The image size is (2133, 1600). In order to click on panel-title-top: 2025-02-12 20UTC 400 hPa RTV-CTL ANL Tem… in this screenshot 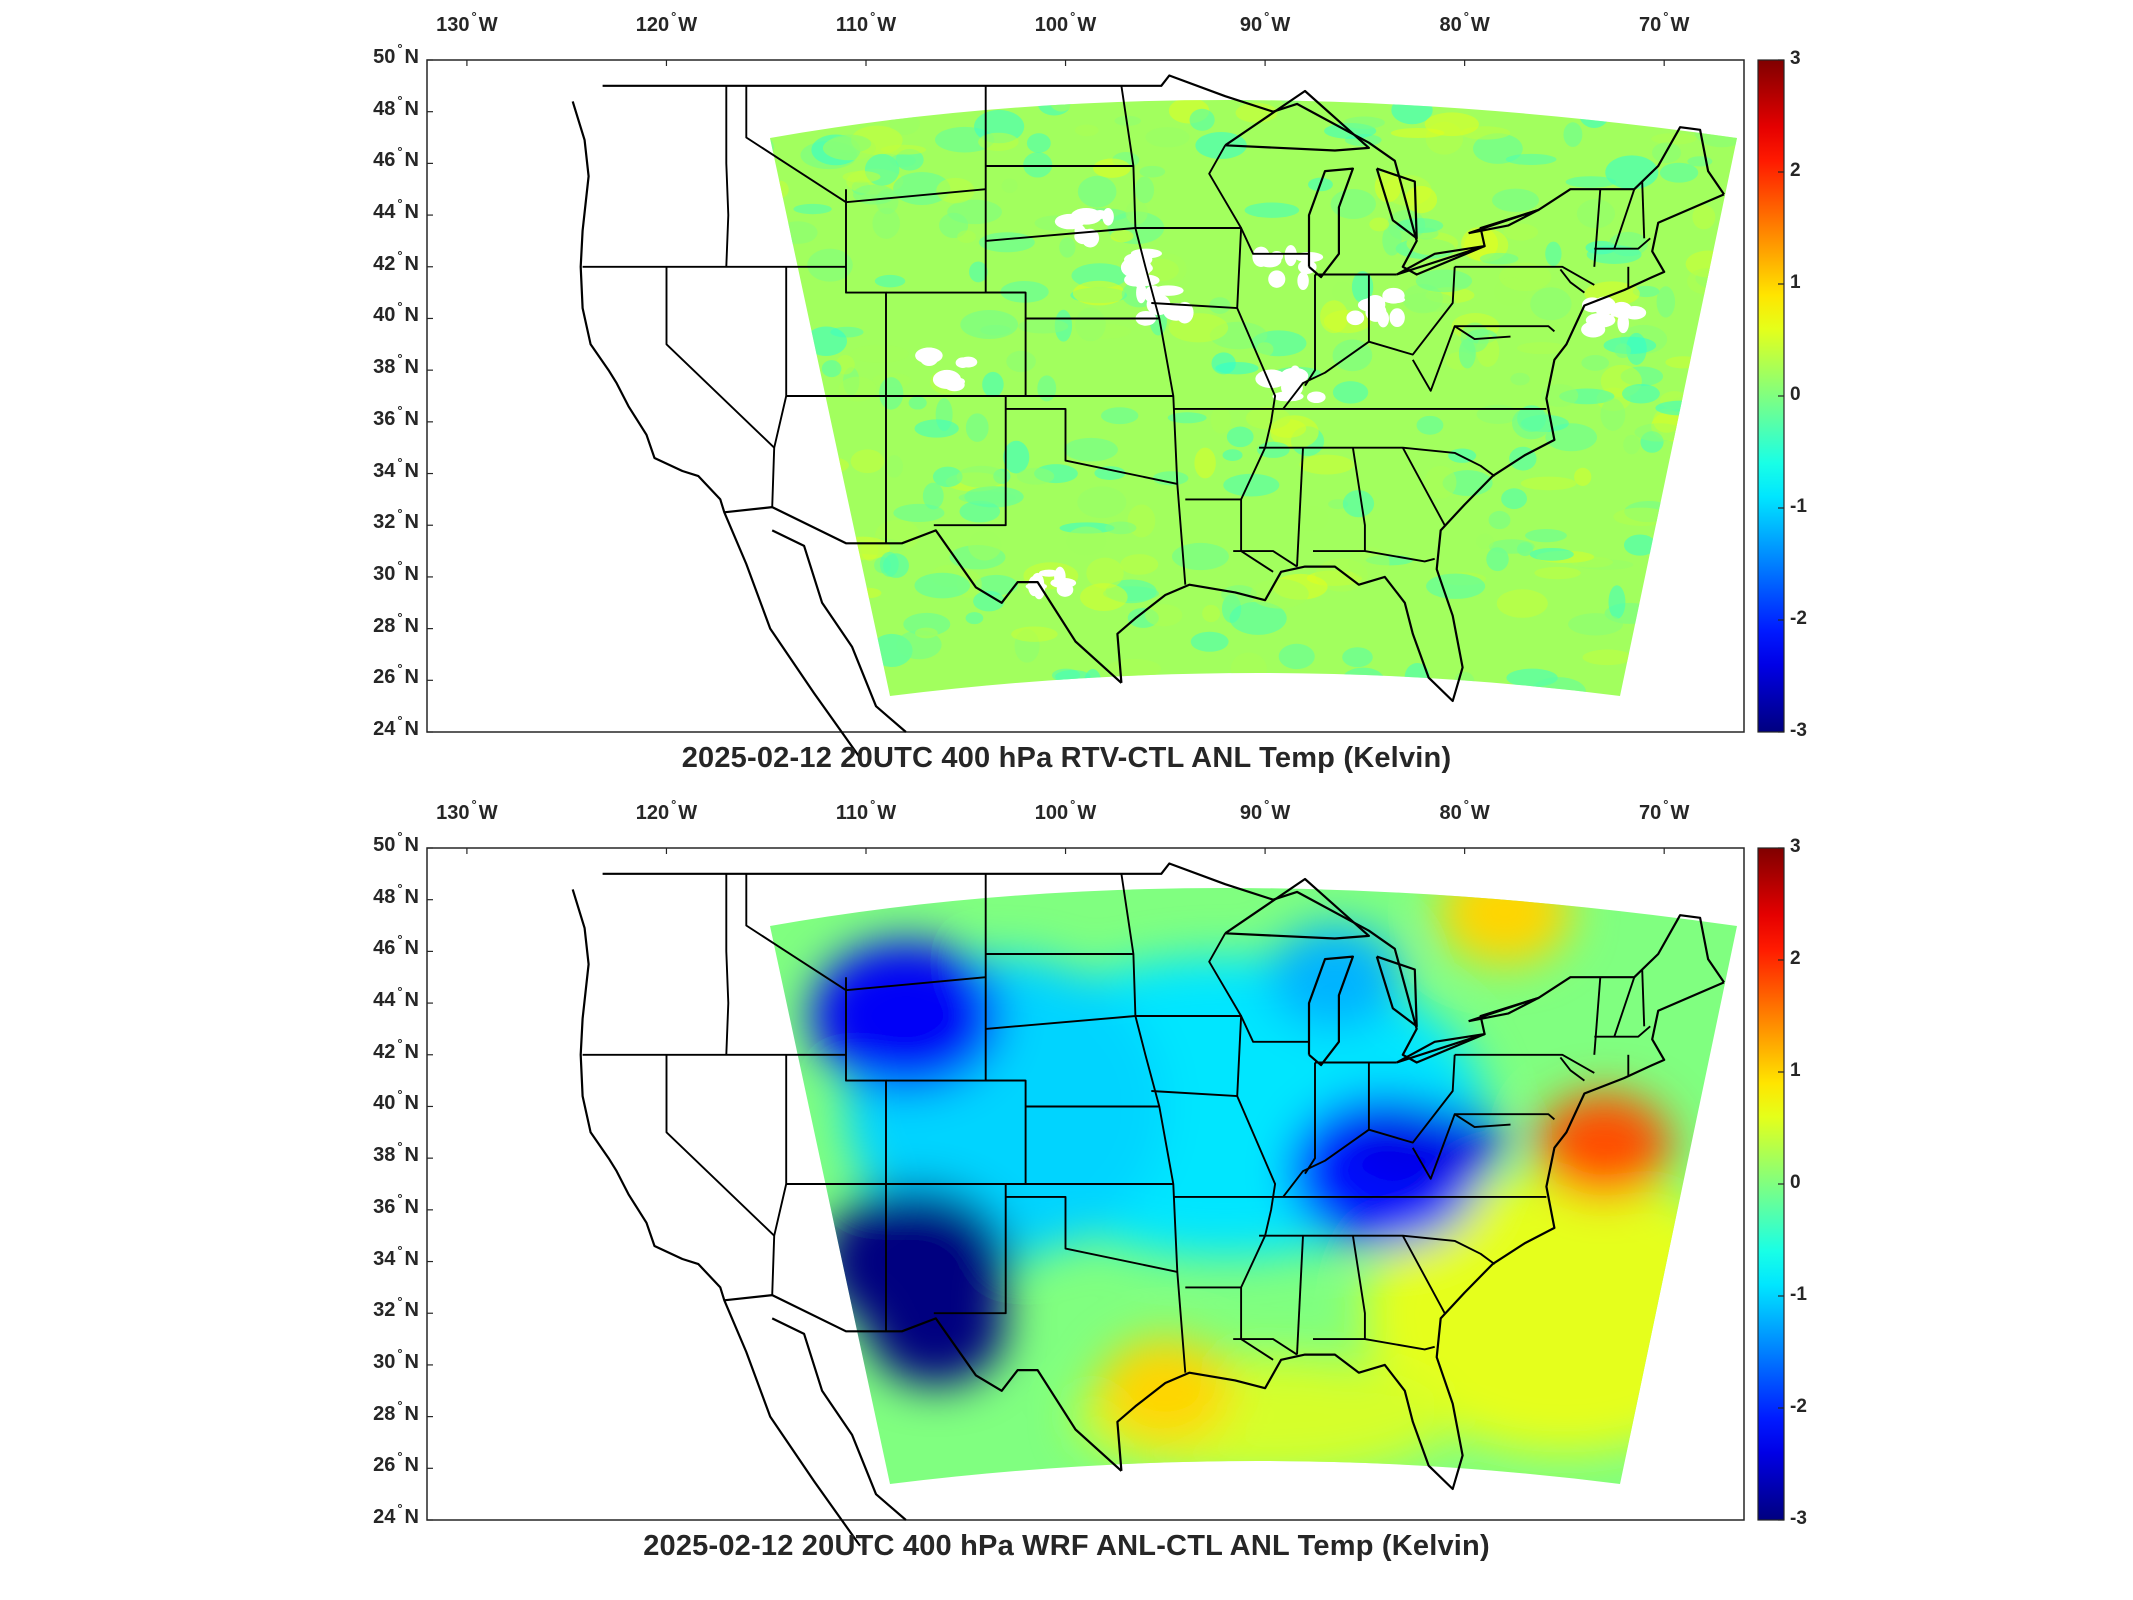, I will do `click(1066, 758)`.